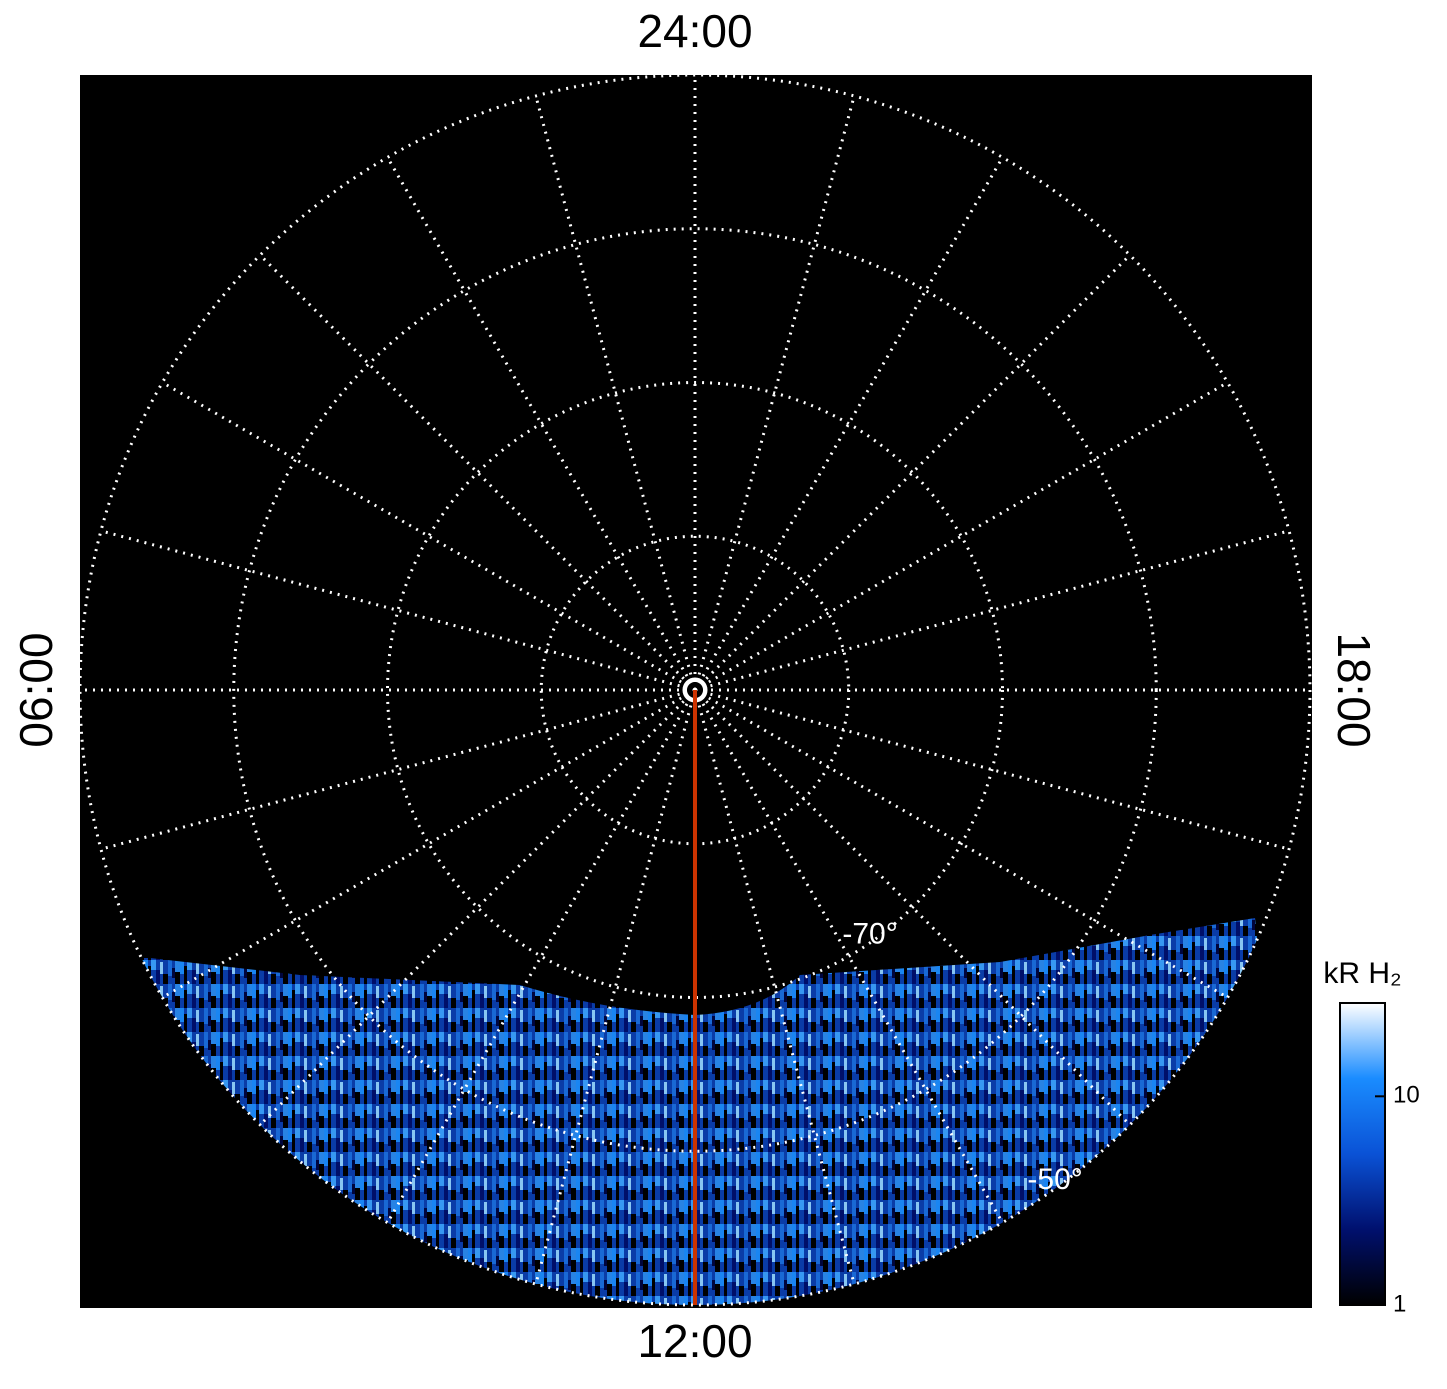 The image size is (1447, 1389). What do you see at coordinates (36, 689) in the screenshot?
I see `hour-label: 06:00` at bounding box center [36, 689].